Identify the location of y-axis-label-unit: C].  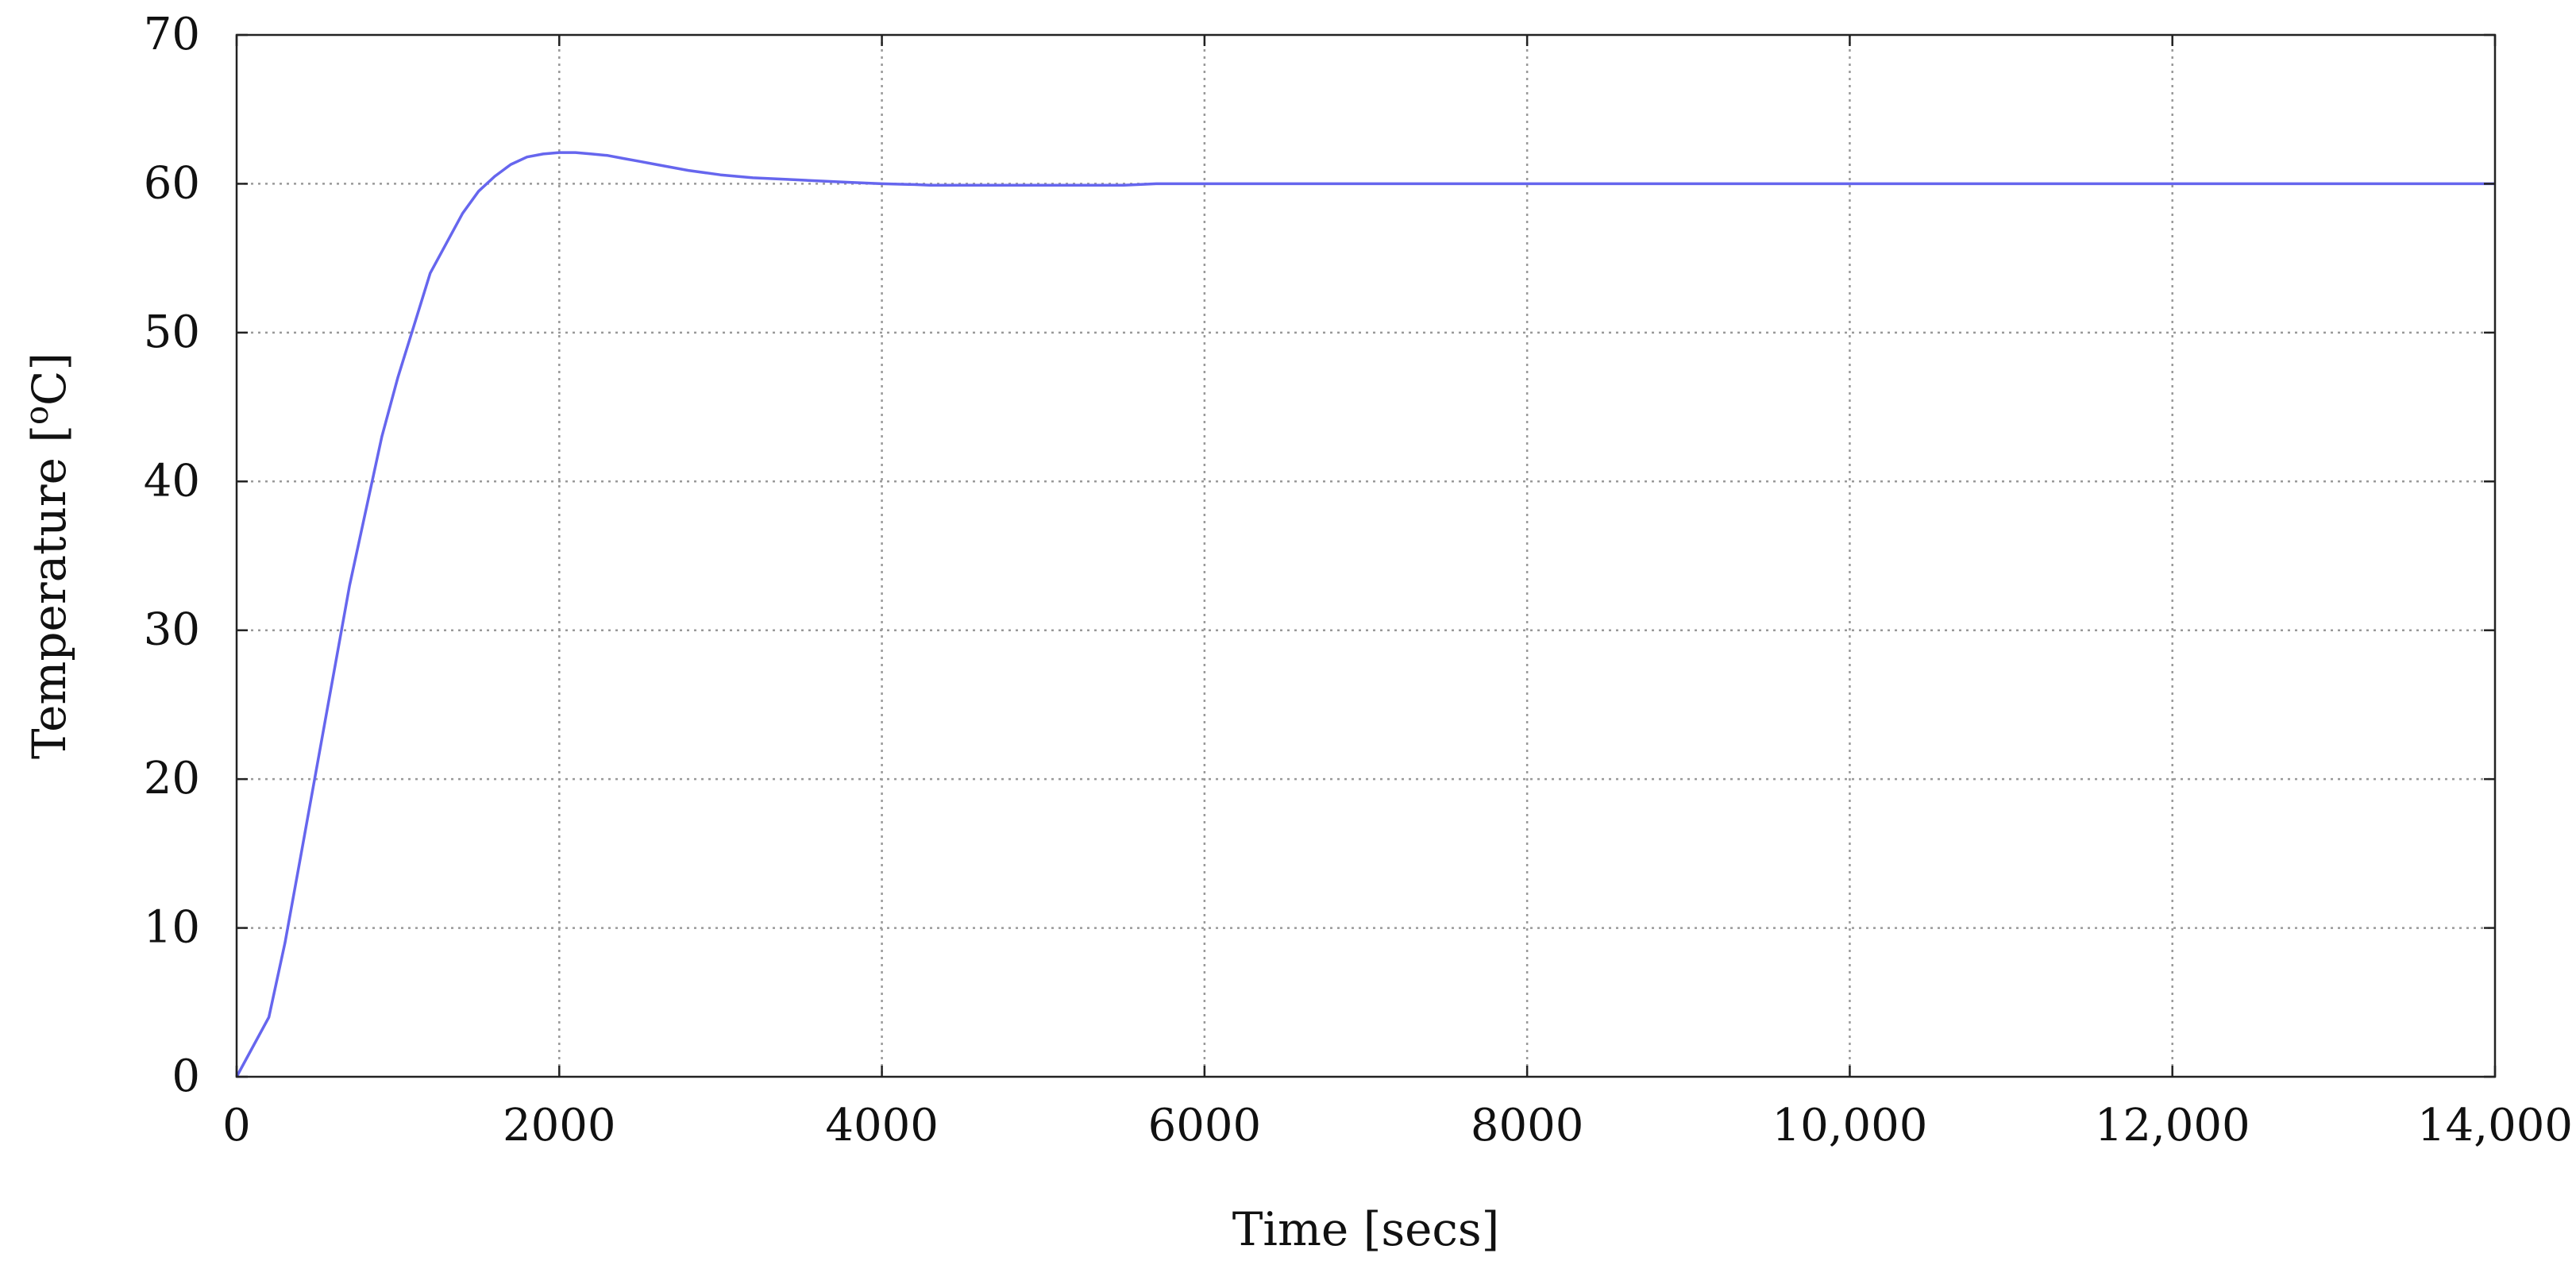
(49, 379).